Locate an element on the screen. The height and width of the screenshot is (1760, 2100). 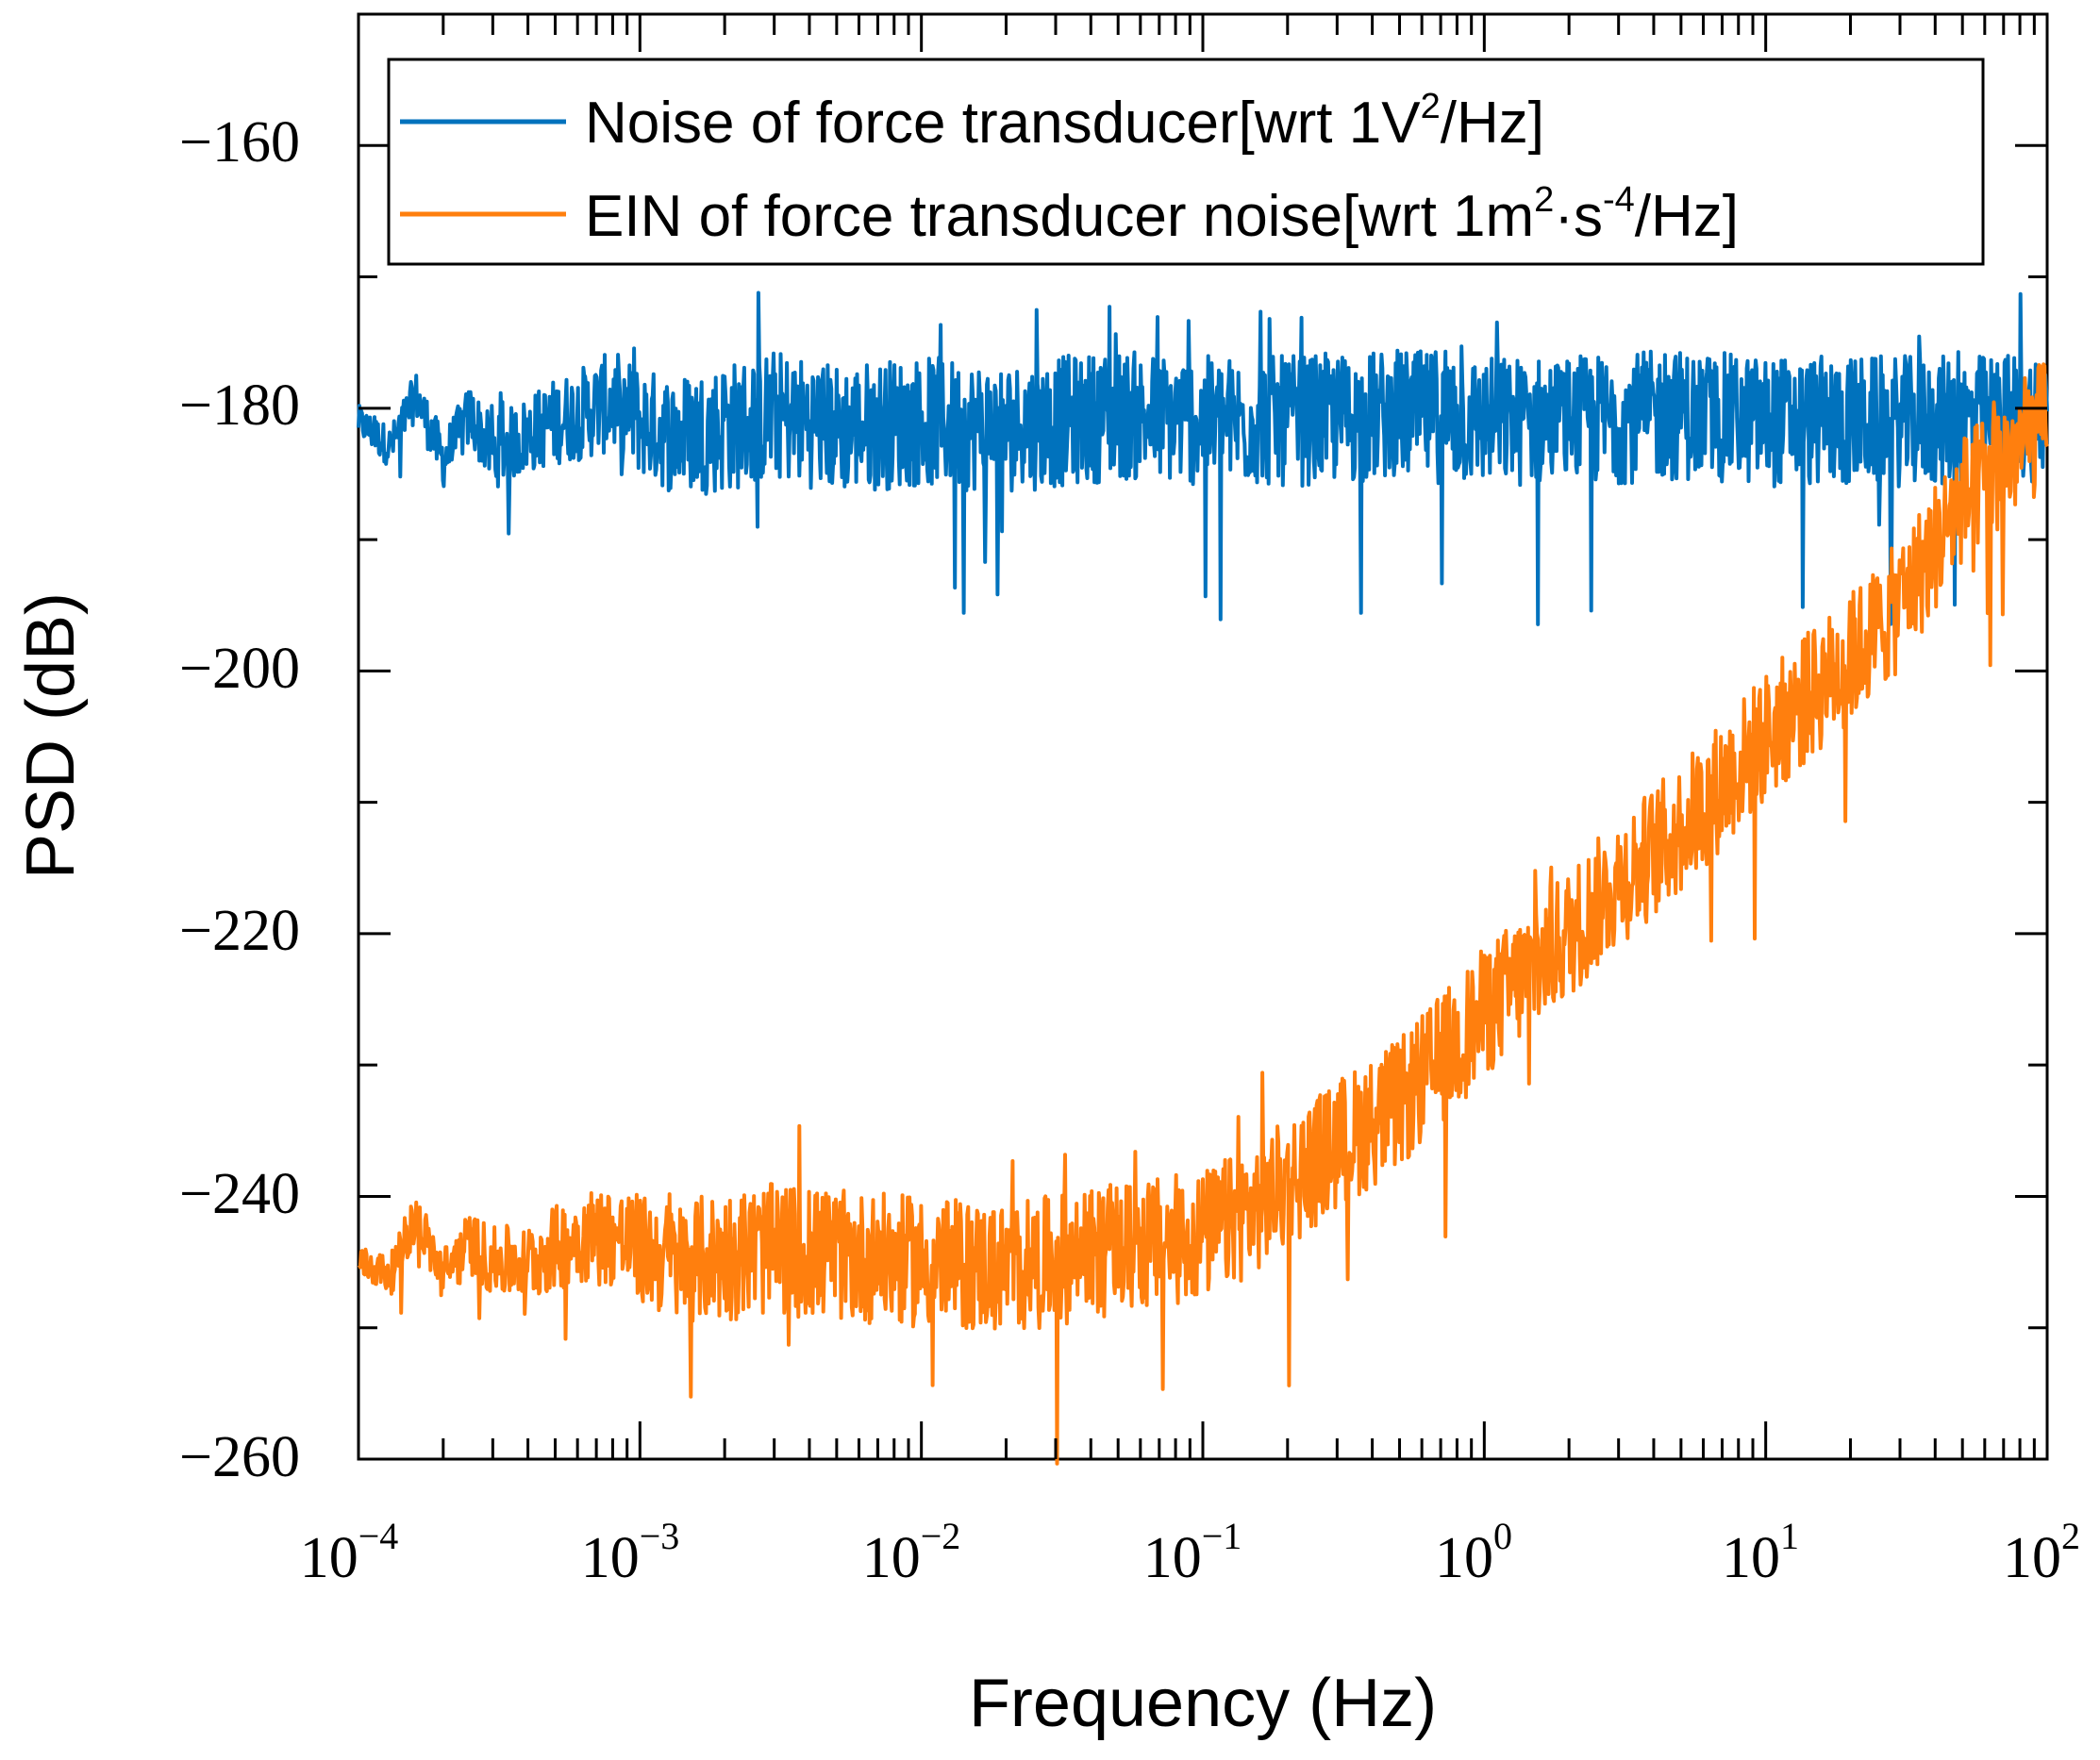
x-tick-label: 10² is located at coordinates (2042, 1552).